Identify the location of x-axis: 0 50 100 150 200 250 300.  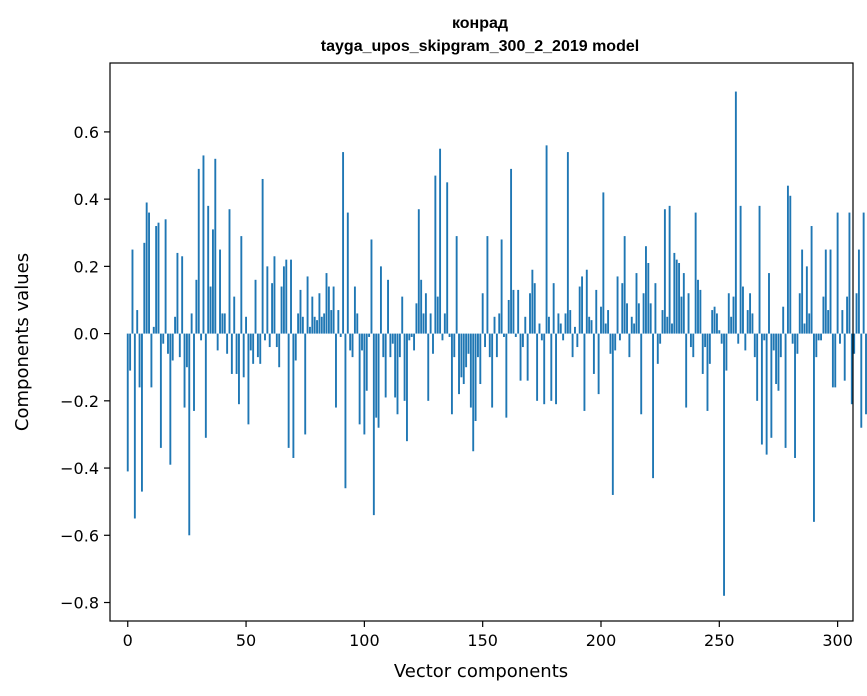
(488, 635).